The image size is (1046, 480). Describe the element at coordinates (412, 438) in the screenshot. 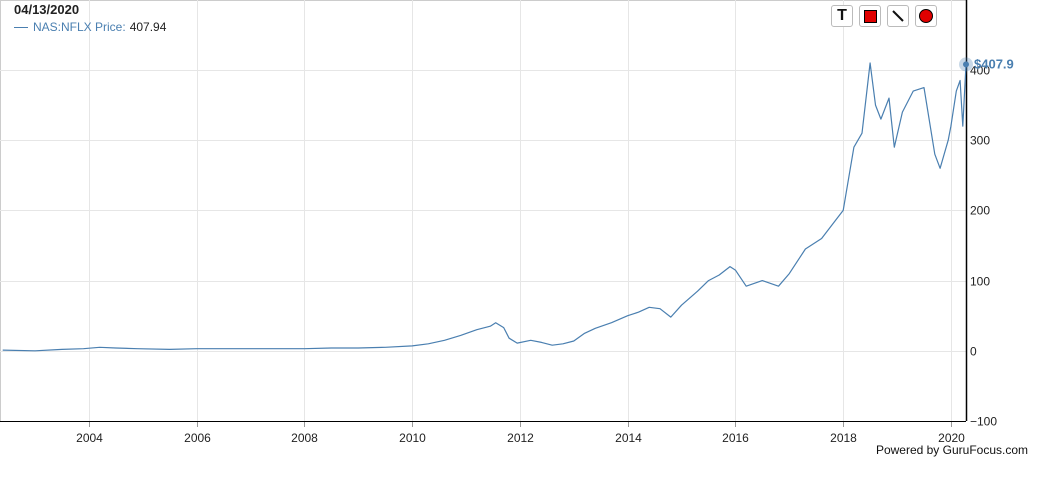

I see `x-tick-label: 2010` at that location.